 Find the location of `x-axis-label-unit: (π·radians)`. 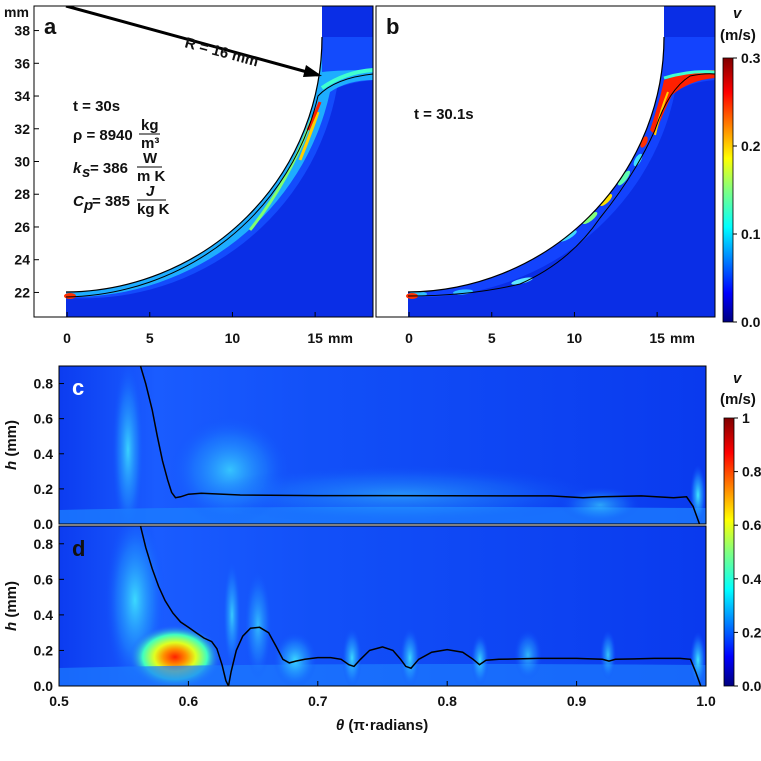

x-axis-label-unit: (π·radians) is located at coordinates (388, 725).